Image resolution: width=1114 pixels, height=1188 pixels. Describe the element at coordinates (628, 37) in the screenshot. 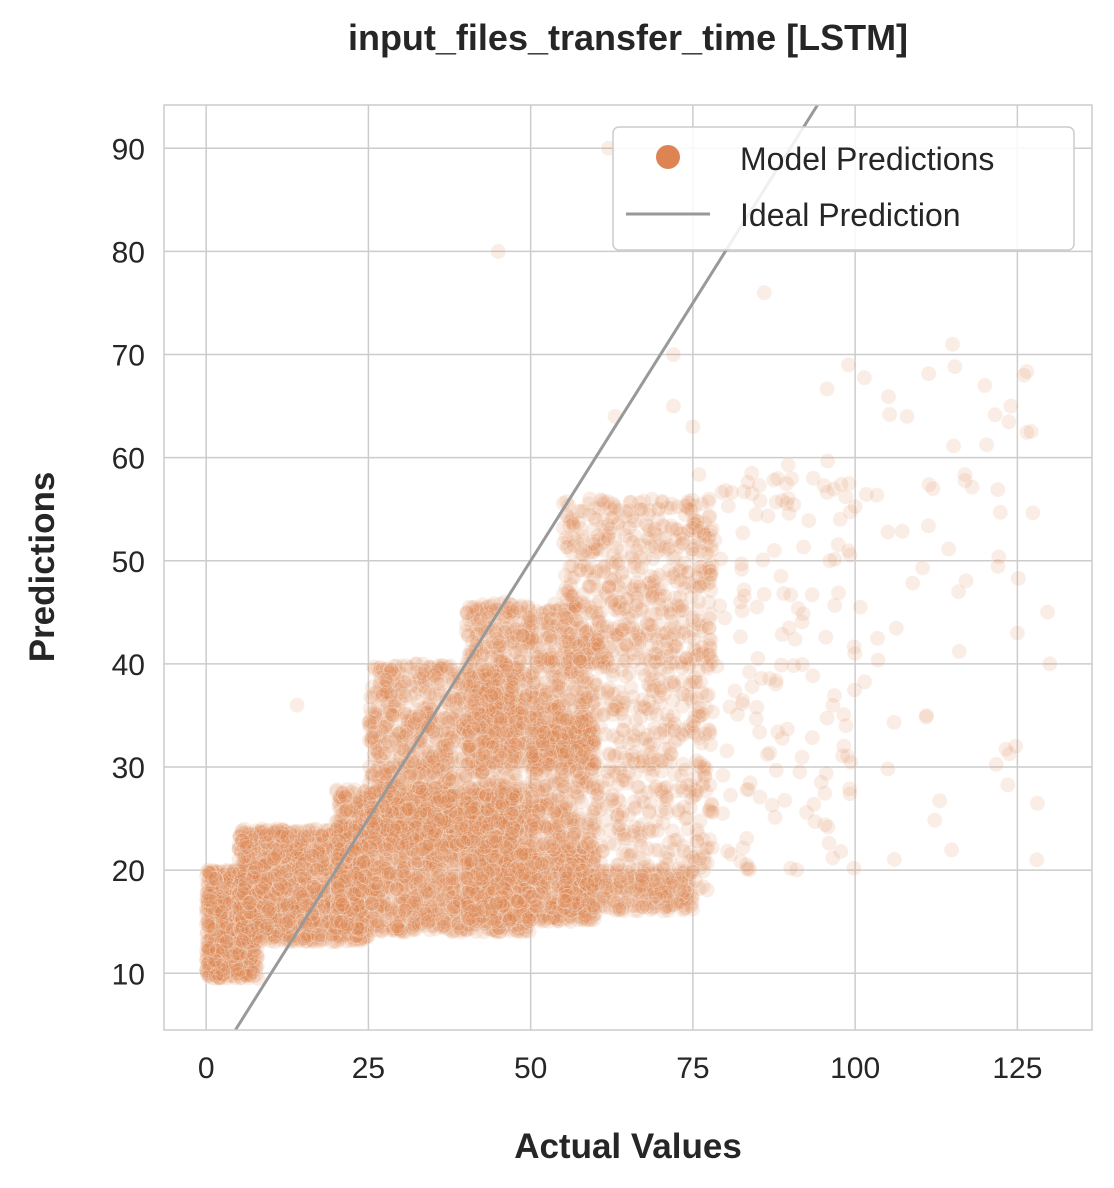

I see `chart-title: input_files_transfer_time [LSTM]` at that location.